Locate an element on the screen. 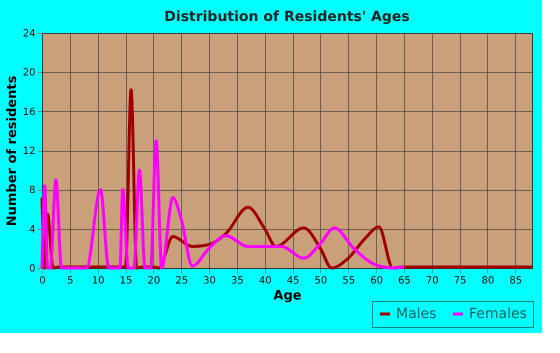  x-tick-label: 5 is located at coordinates (70, 281).